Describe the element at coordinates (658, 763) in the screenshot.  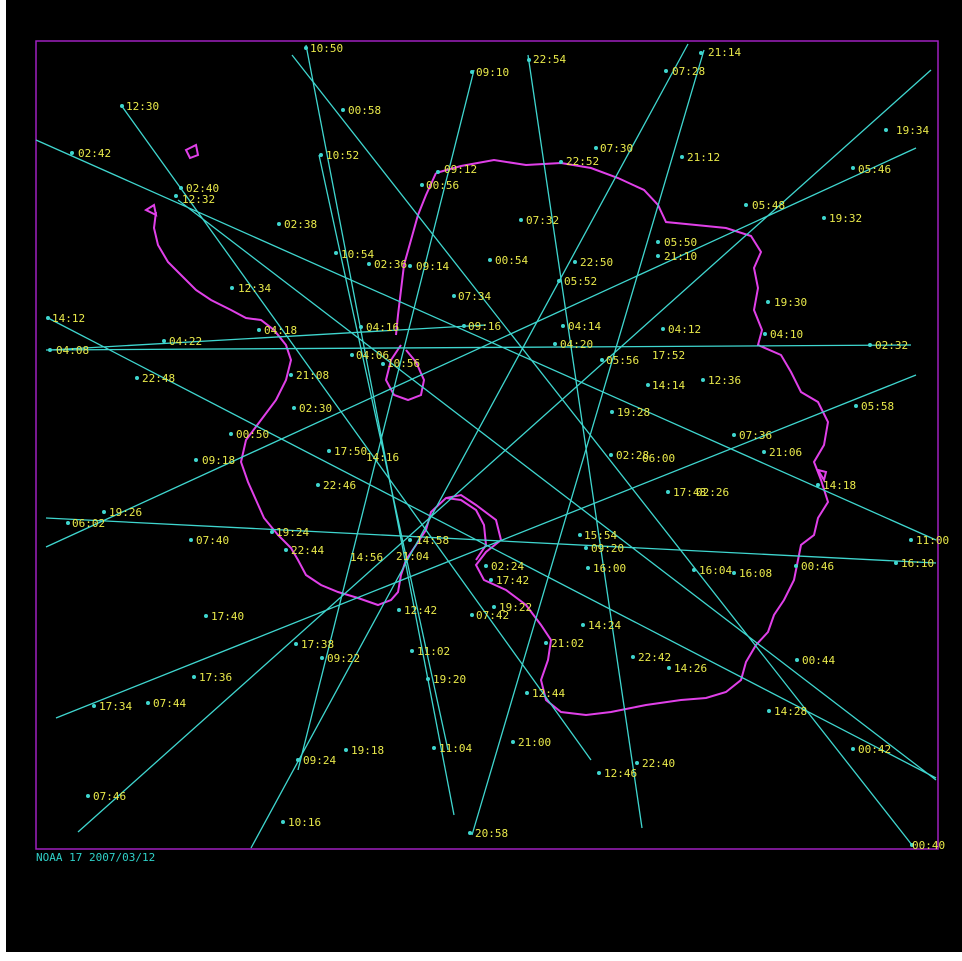
I see `time-label: 22:40` at that location.